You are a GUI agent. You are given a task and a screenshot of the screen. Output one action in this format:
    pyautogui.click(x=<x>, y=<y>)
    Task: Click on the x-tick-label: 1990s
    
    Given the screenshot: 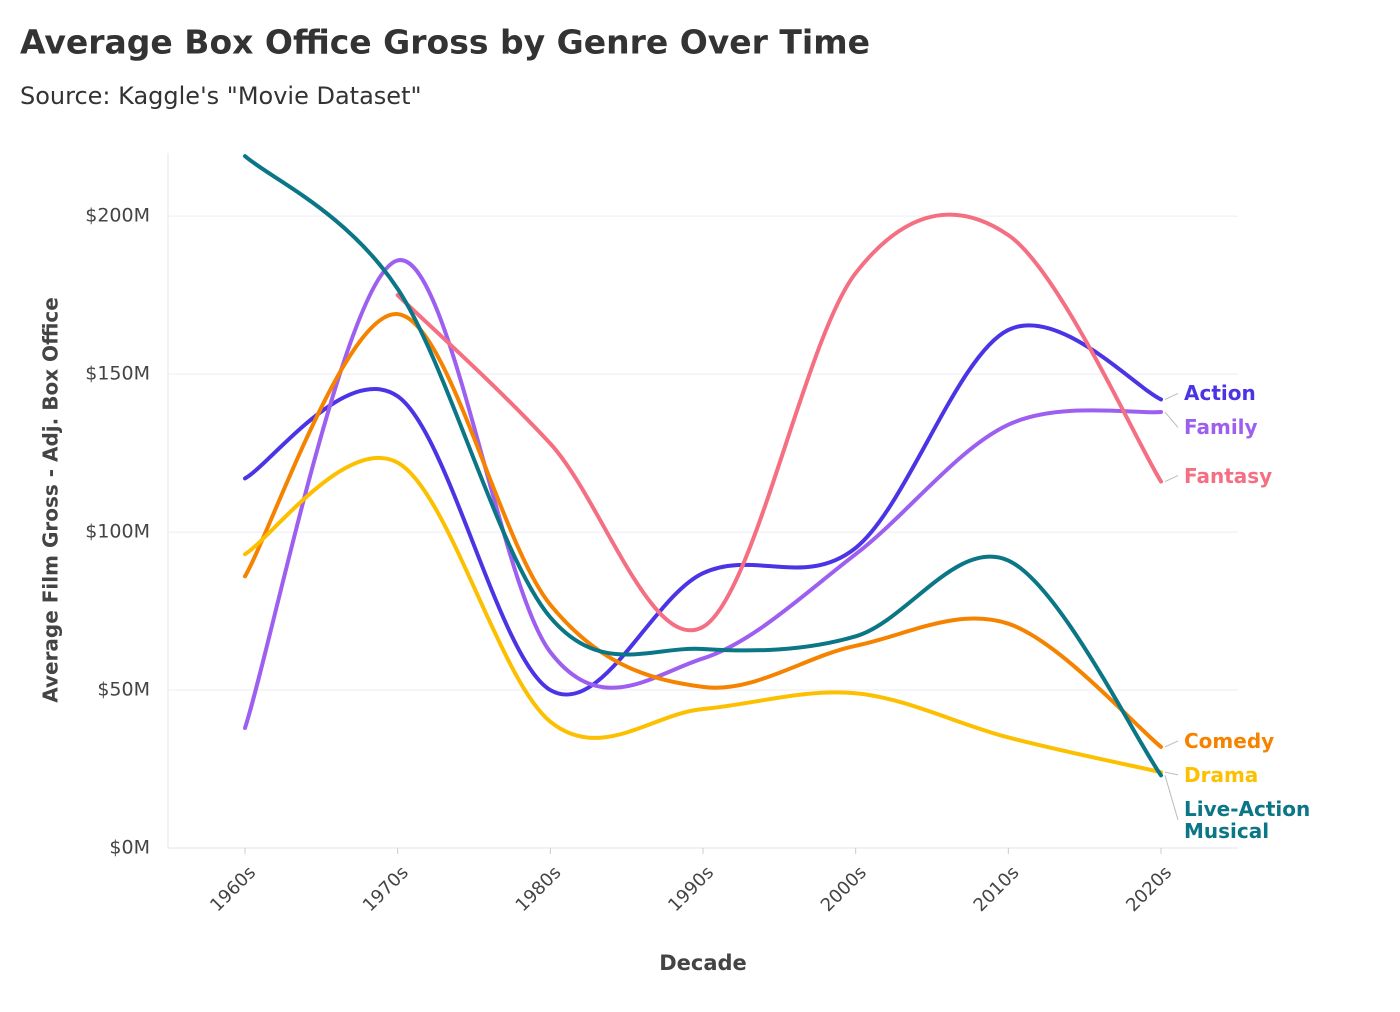 What is the action you would take?
    pyautogui.click(x=691, y=889)
    